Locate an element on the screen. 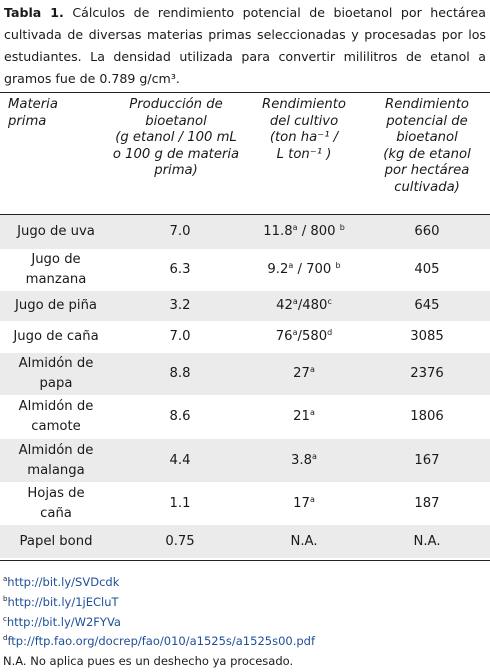 Image resolution: width=490 pixels, height=672 pixels. cell-rendimiento-cultivo: 11.8a / 800 b is located at coordinates (304, 232).